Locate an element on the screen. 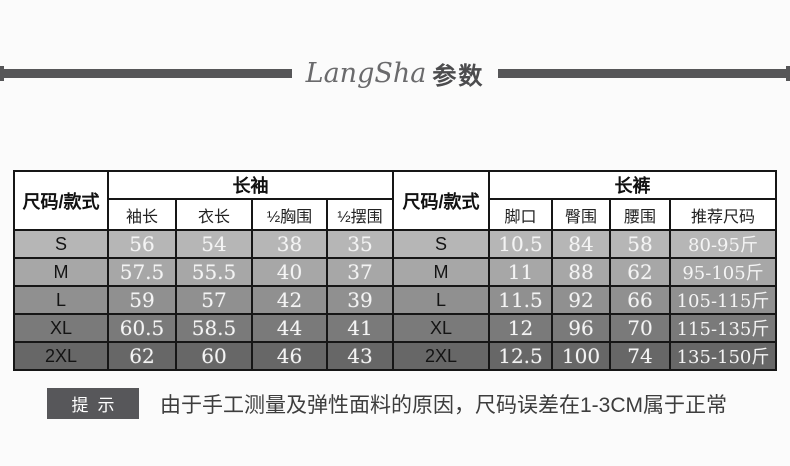 This screenshot has height=466, width=790. rule-endcap-left is located at coordinates (2, 73).